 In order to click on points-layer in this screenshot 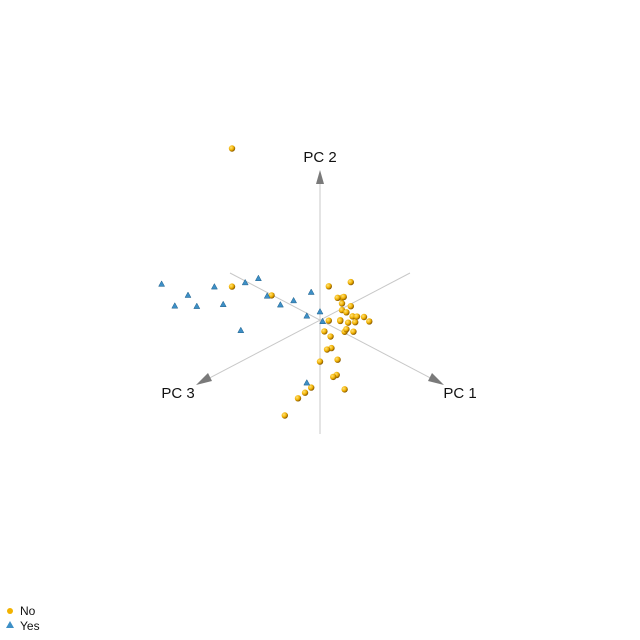, I will do `click(265, 282)`.